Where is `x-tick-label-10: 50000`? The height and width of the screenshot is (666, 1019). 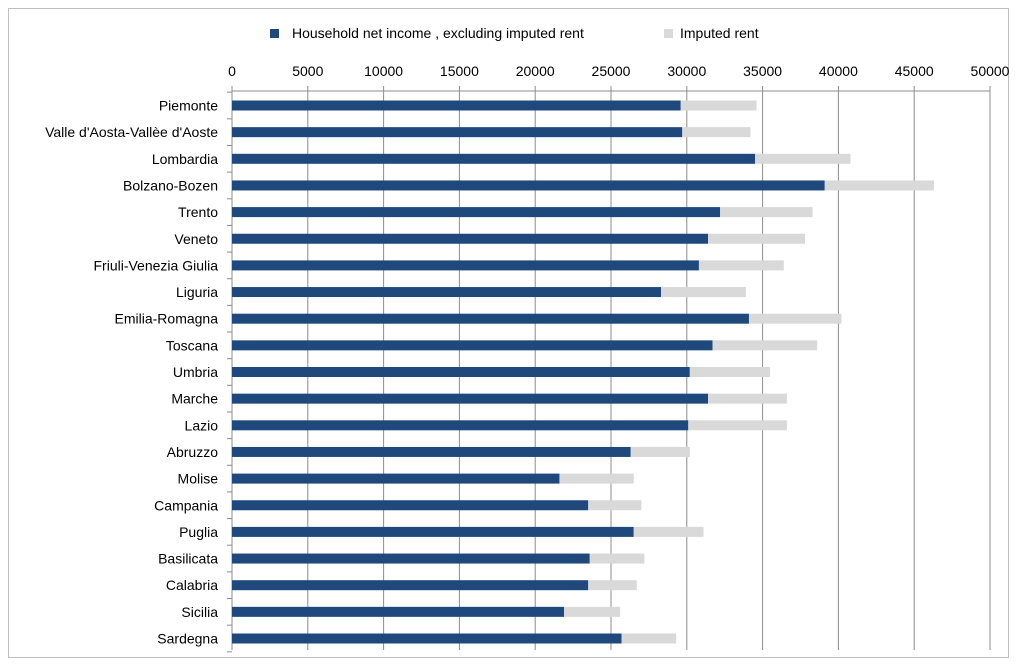
x-tick-label-10: 50000 is located at coordinates (990, 71).